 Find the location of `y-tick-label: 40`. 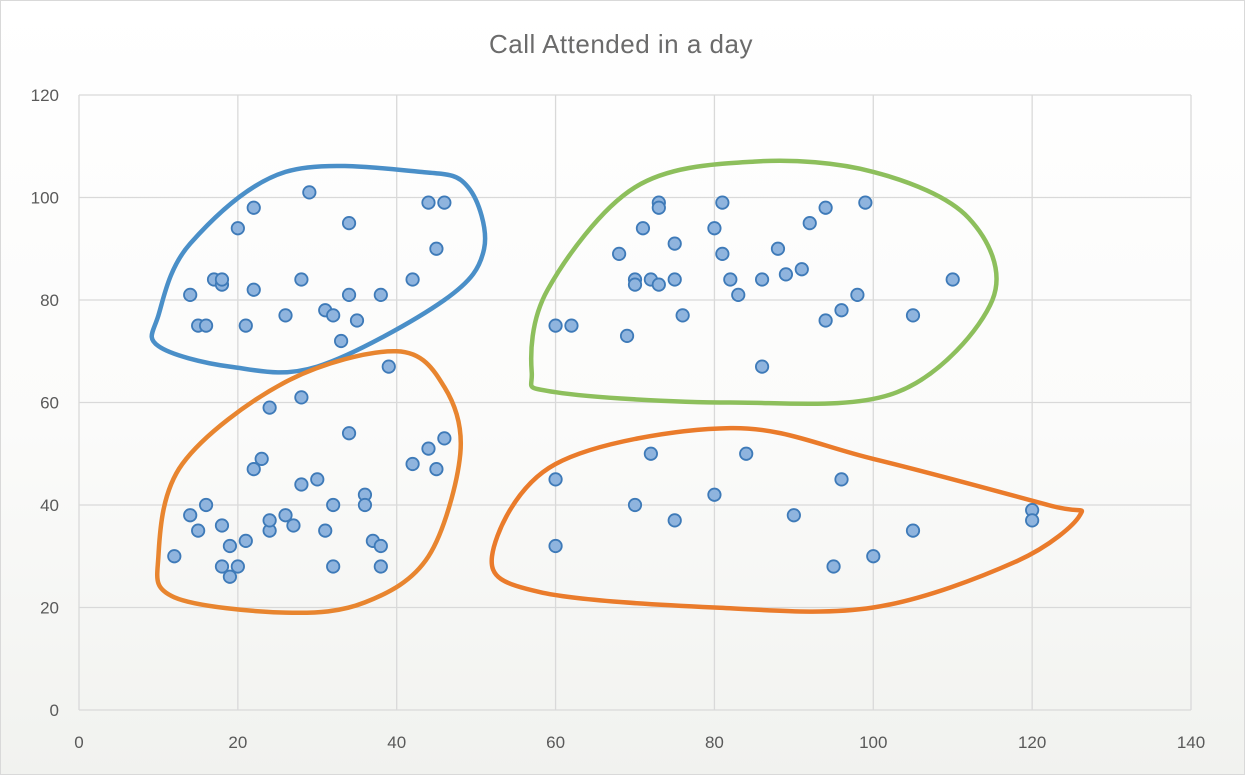

y-tick-label: 40 is located at coordinates (49, 505).